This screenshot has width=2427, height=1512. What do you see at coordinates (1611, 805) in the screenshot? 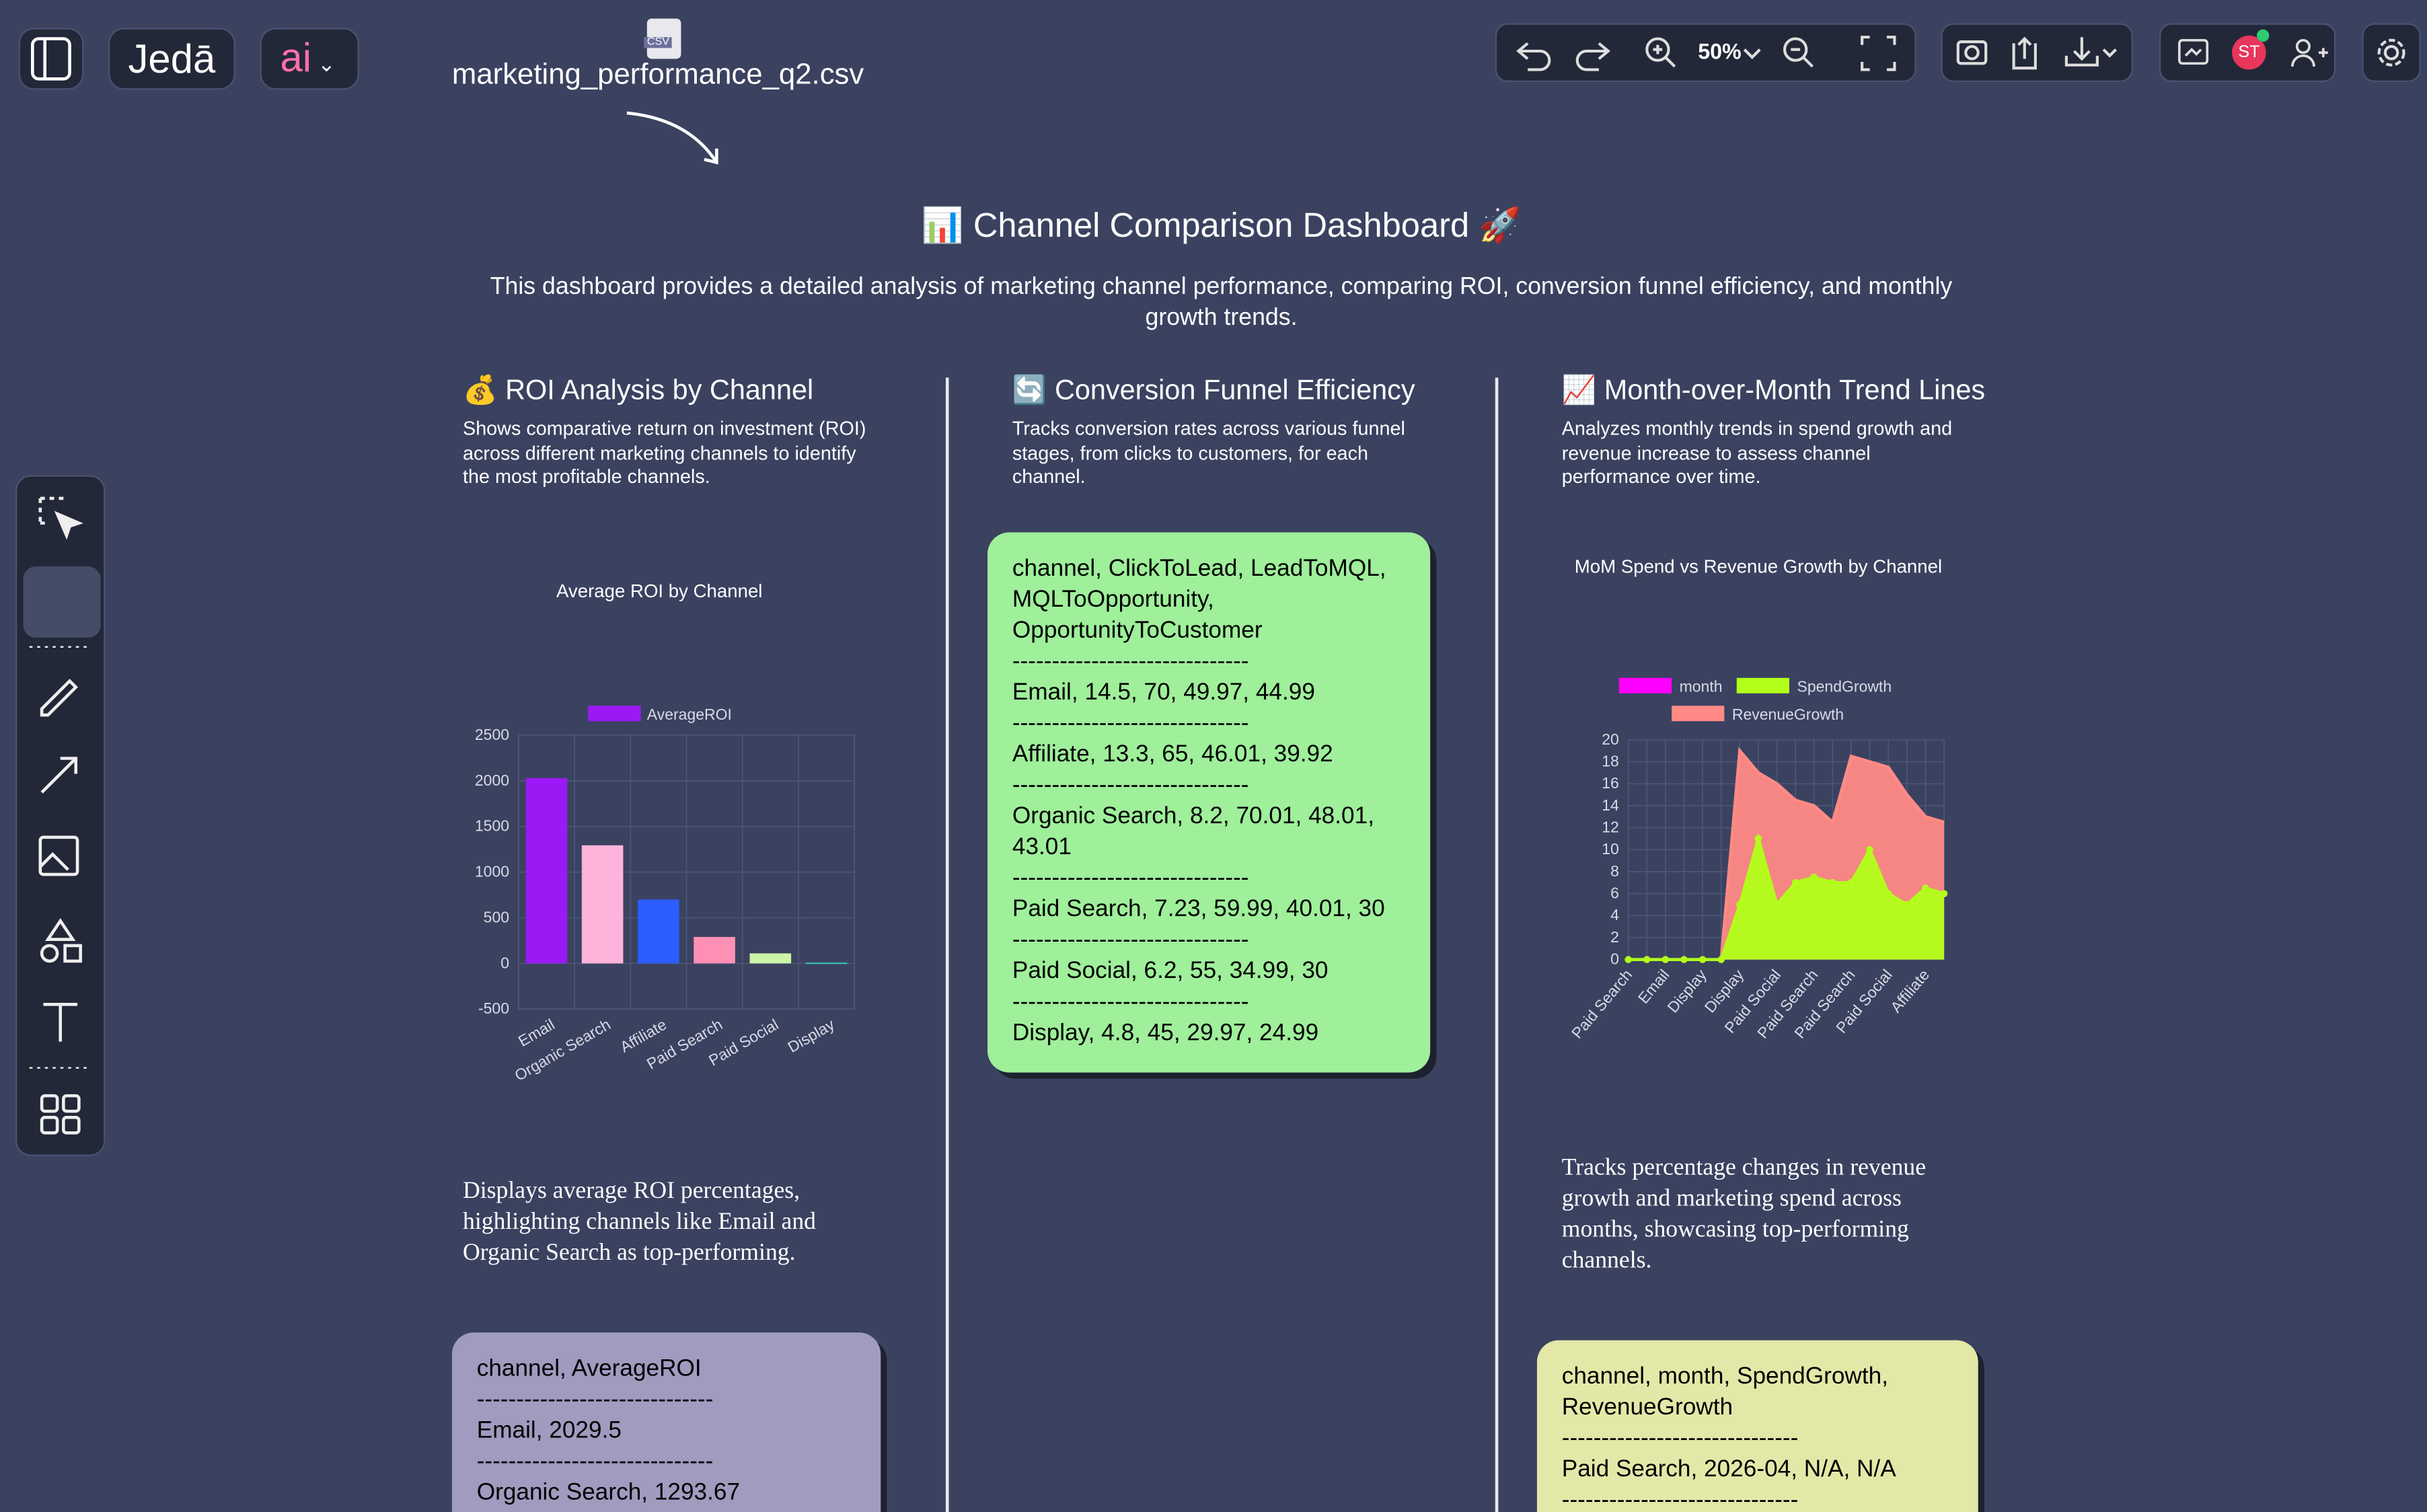
I see `y-tick-label: 14` at bounding box center [1611, 805].